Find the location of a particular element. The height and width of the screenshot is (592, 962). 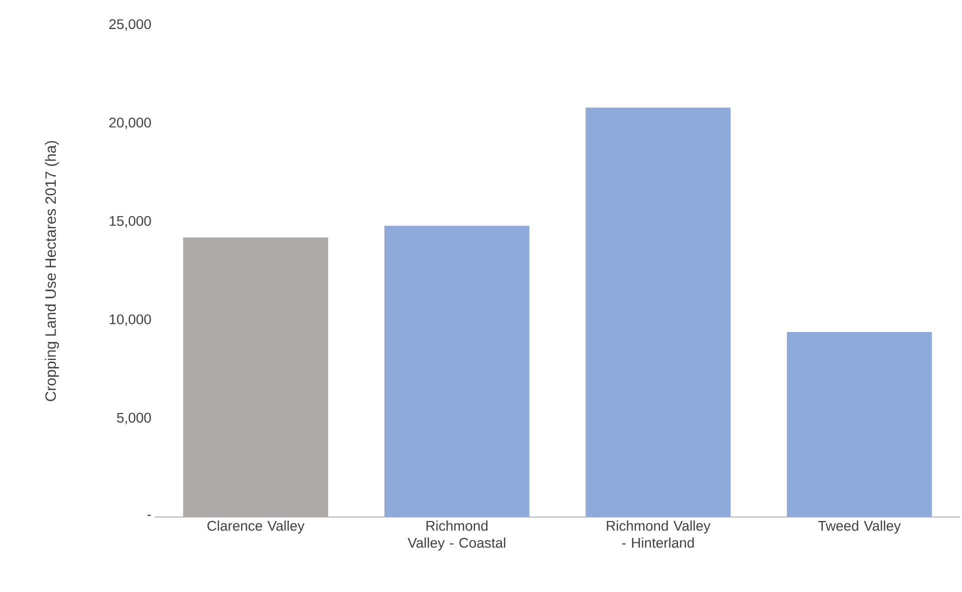

y-tick-label: 5,000 is located at coordinates (134, 418).